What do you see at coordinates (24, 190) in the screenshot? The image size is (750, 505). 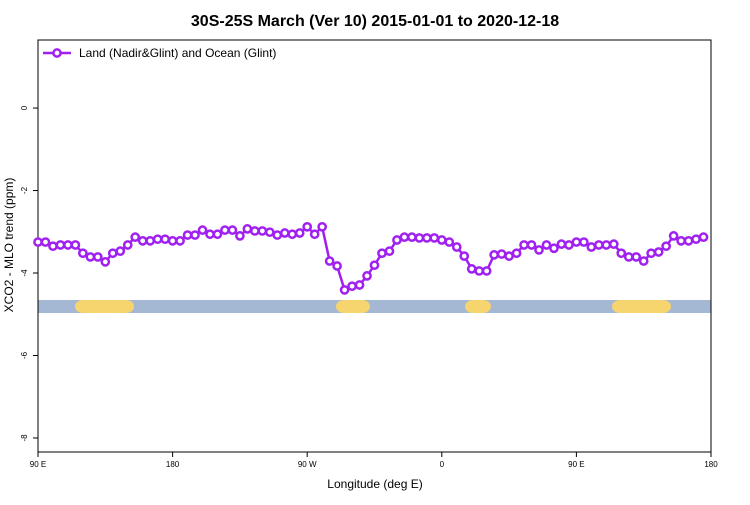 I see `y-tick-label: -2` at bounding box center [24, 190].